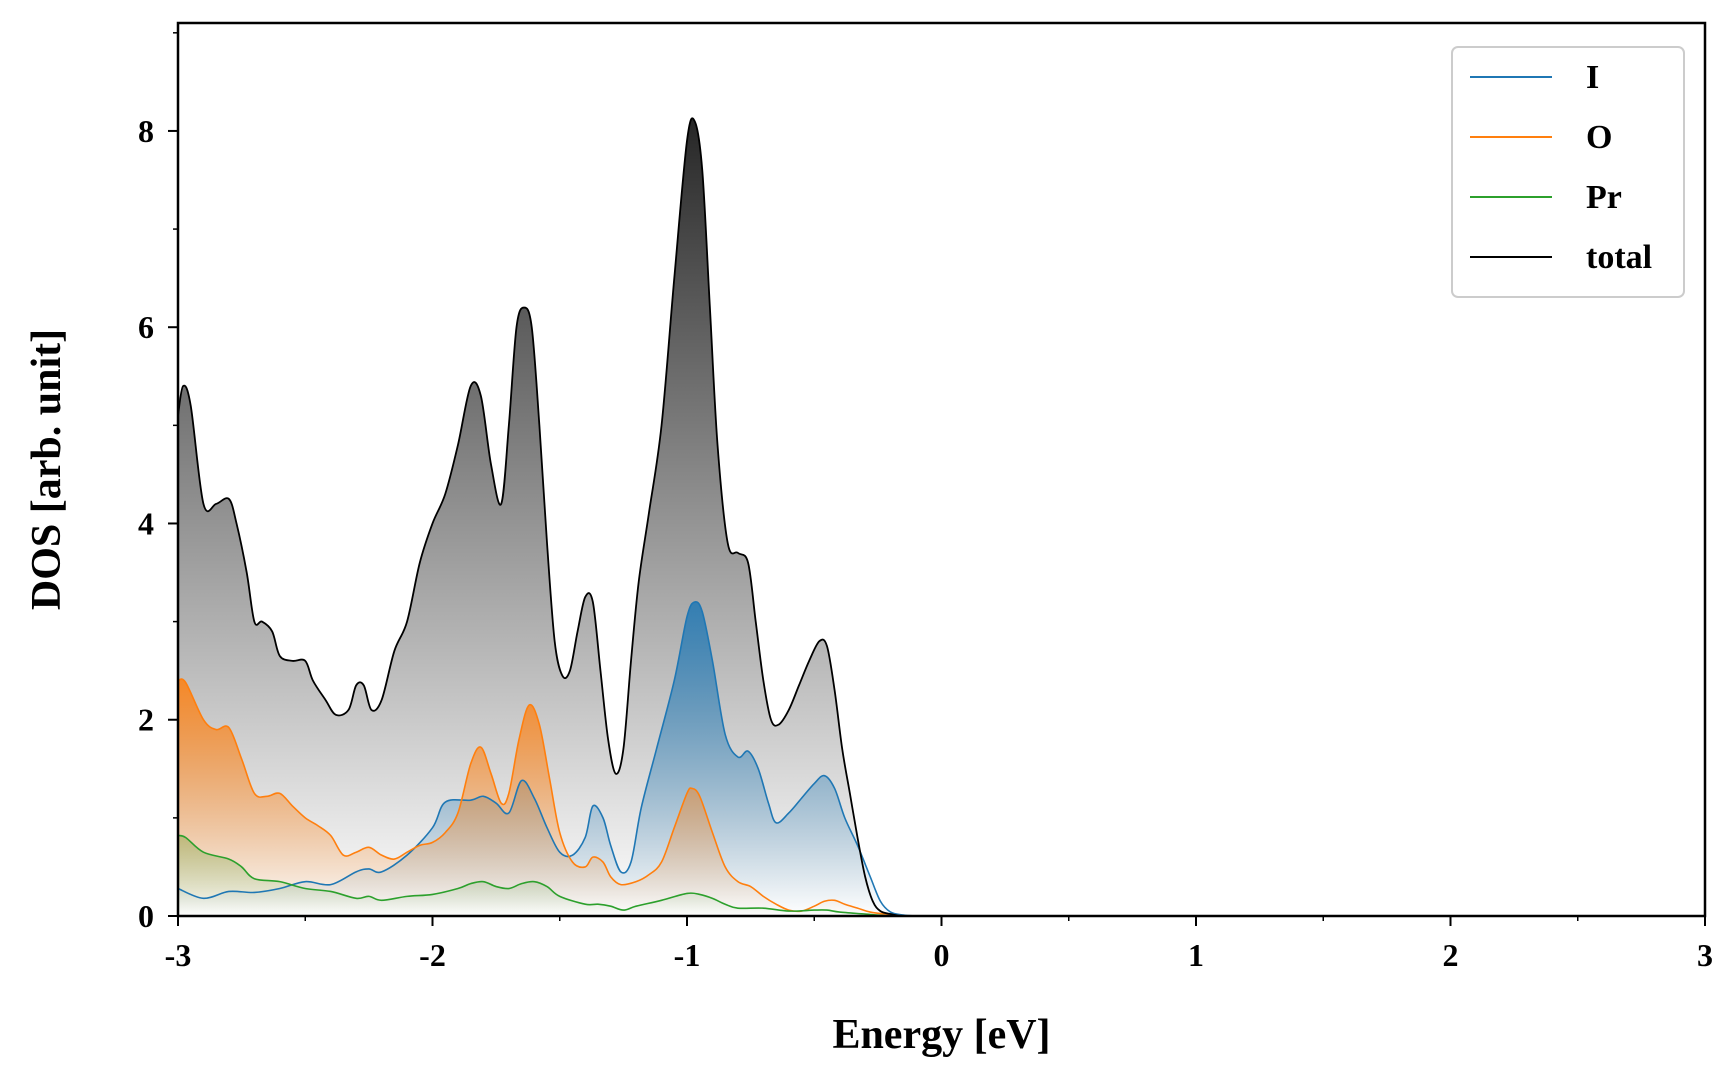  I want to click on y-axis-label: DOS [arb. unit], so click(47, 469).